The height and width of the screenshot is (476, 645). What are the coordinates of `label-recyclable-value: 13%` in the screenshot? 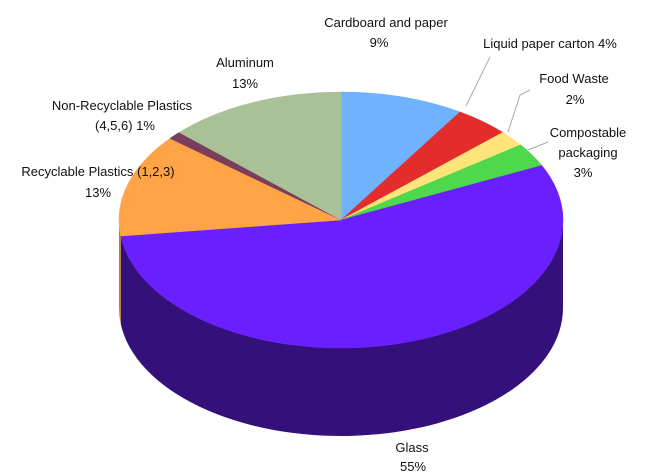 It's located at (98, 192).